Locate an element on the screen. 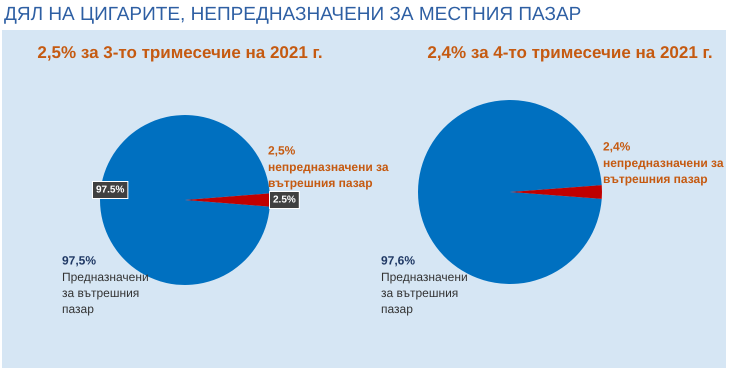  data-label: 97,6% is located at coordinates (398, 261).